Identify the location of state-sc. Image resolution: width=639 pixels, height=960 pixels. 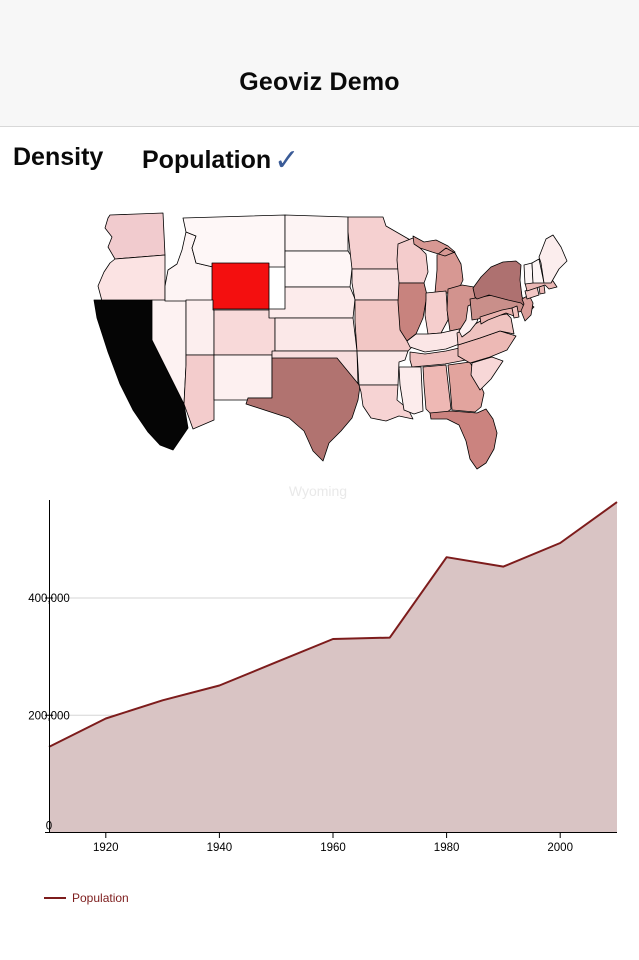
(487, 373).